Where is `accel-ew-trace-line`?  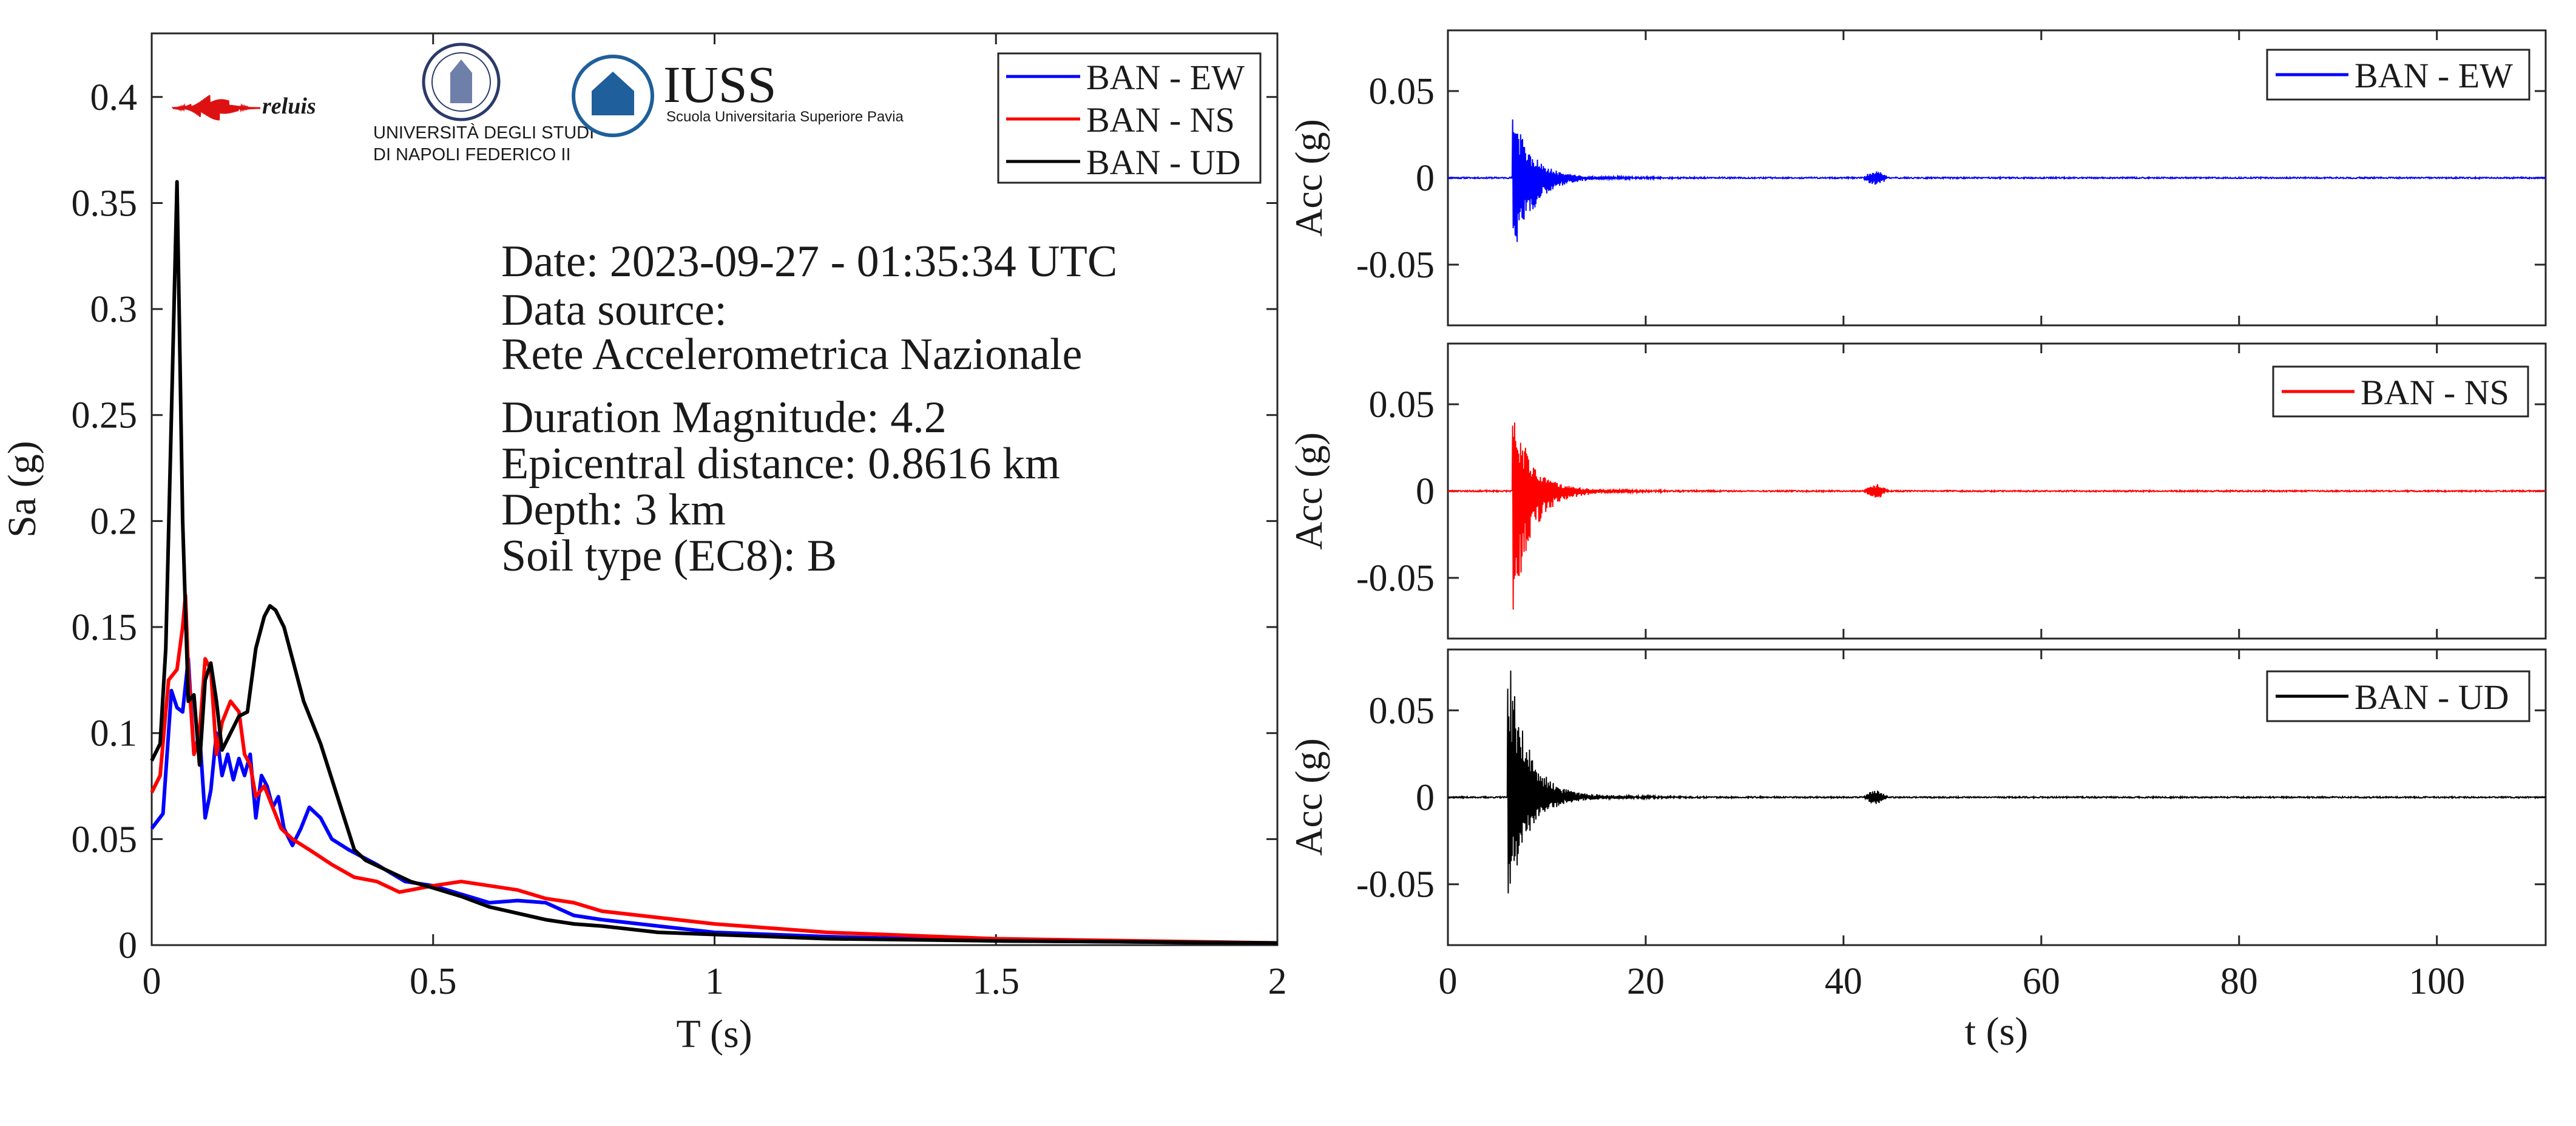 accel-ew-trace-line is located at coordinates (1996, 180).